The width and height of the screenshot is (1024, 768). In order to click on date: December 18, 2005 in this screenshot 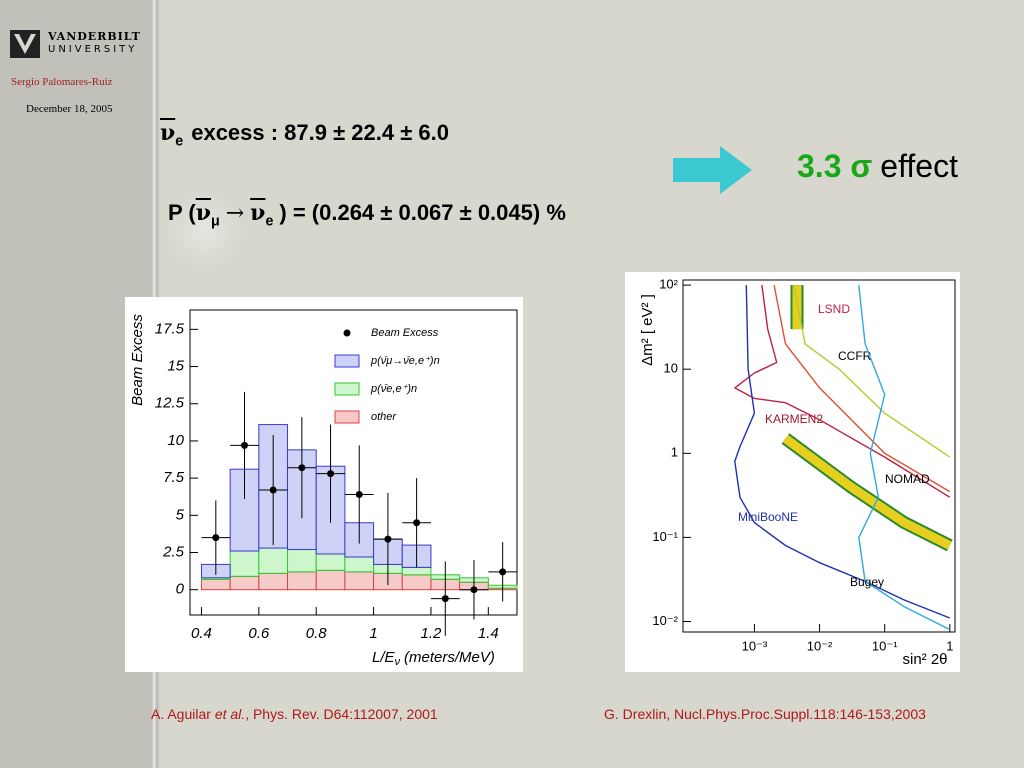, I will do `click(69, 109)`.